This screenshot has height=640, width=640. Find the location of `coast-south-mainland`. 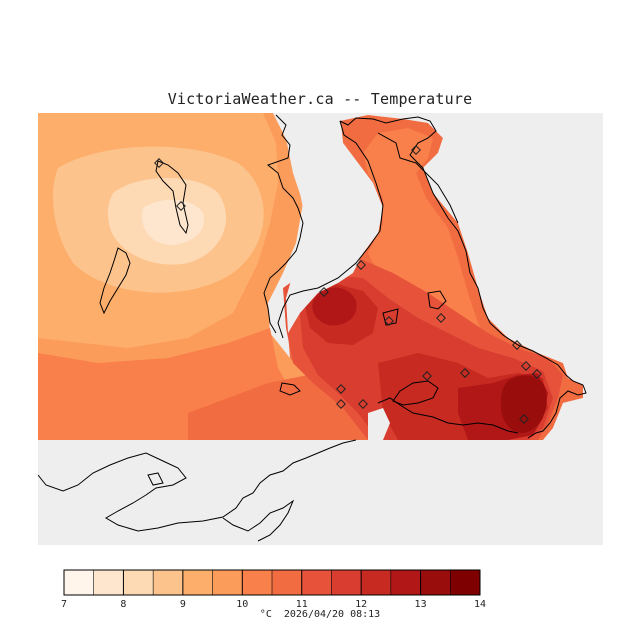

coast-south-mainland is located at coordinates (197, 485).